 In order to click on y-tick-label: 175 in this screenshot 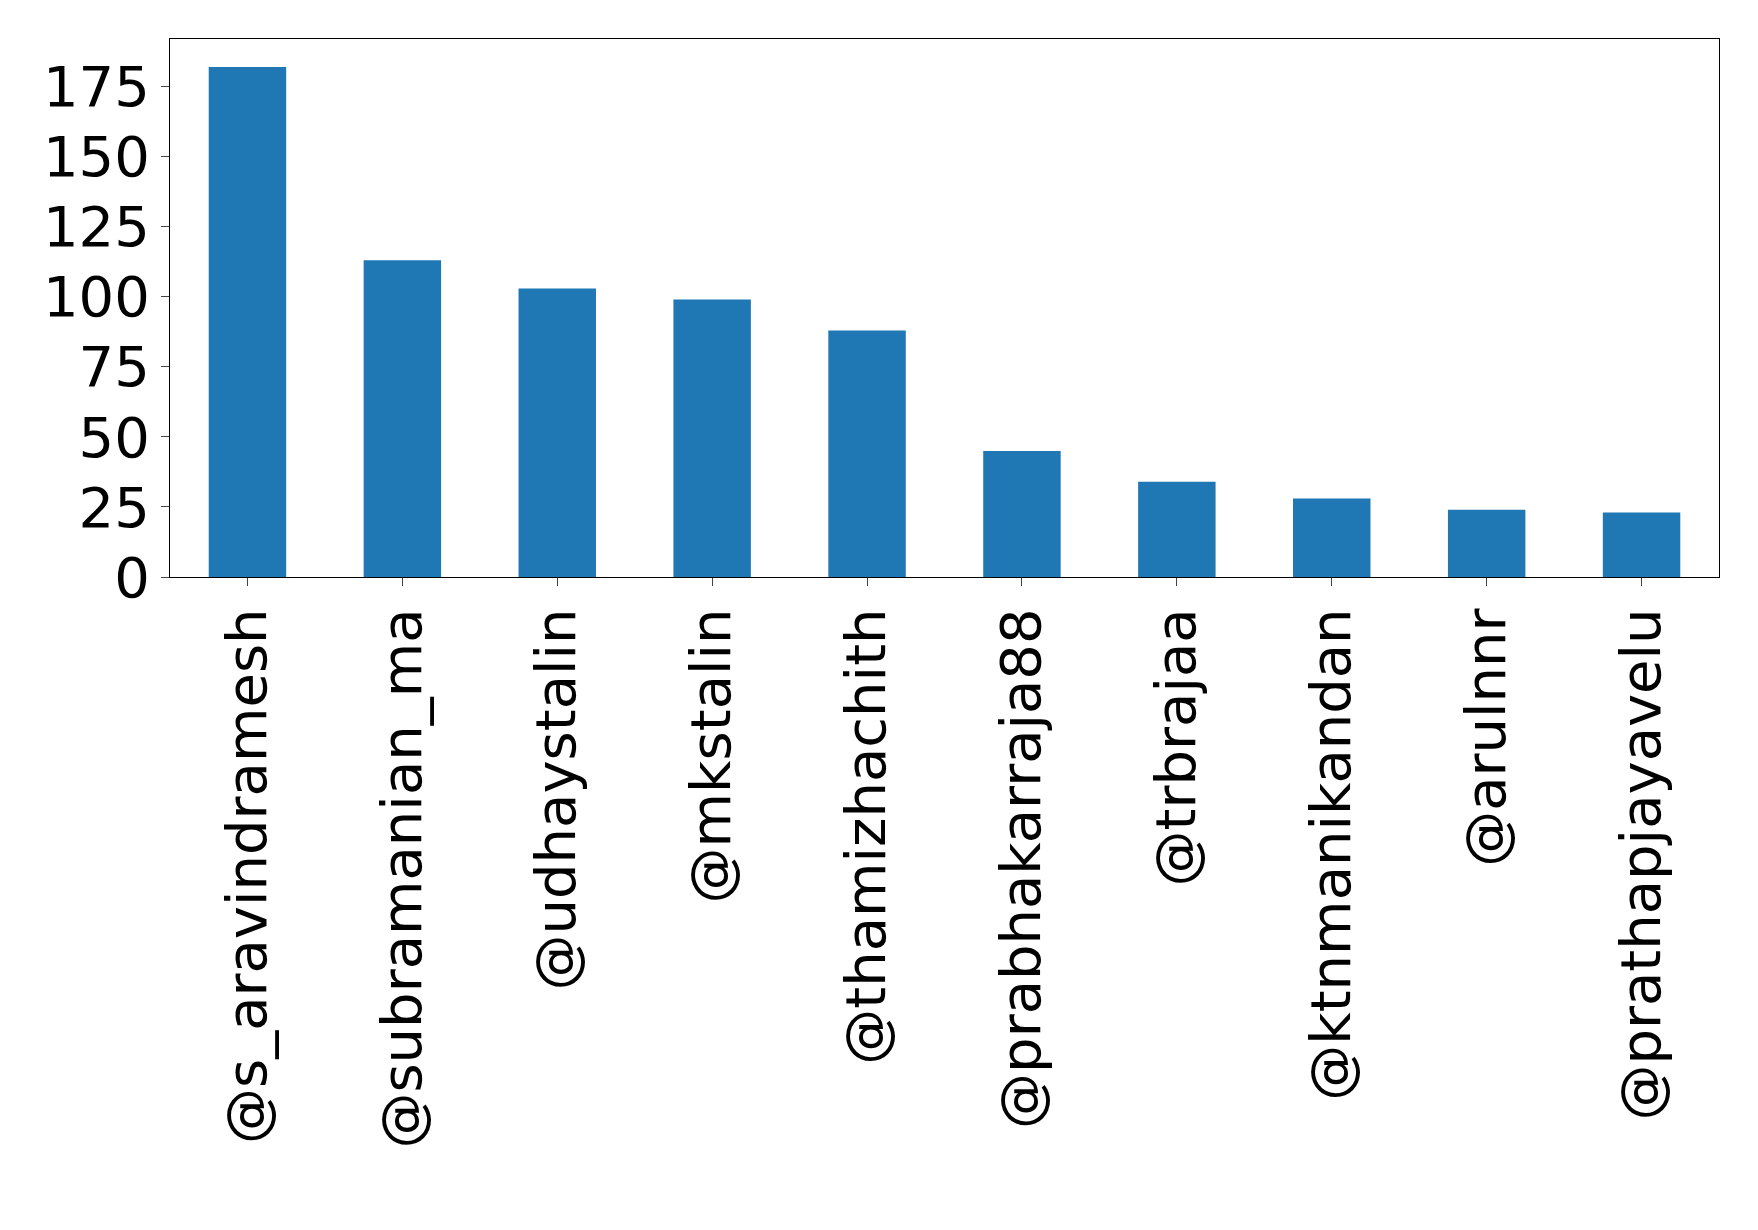, I will do `click(96, 87)`.